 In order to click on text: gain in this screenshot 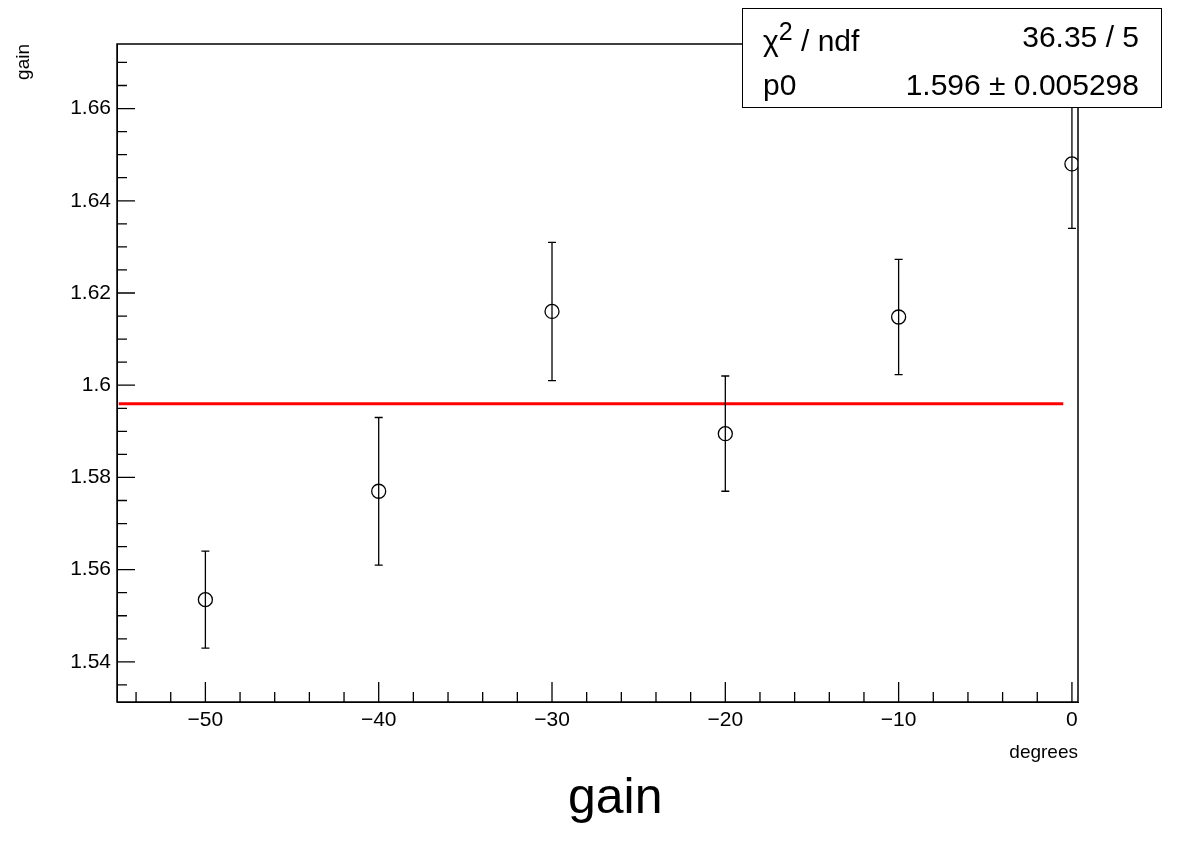, I will do `click(615, 796)`.